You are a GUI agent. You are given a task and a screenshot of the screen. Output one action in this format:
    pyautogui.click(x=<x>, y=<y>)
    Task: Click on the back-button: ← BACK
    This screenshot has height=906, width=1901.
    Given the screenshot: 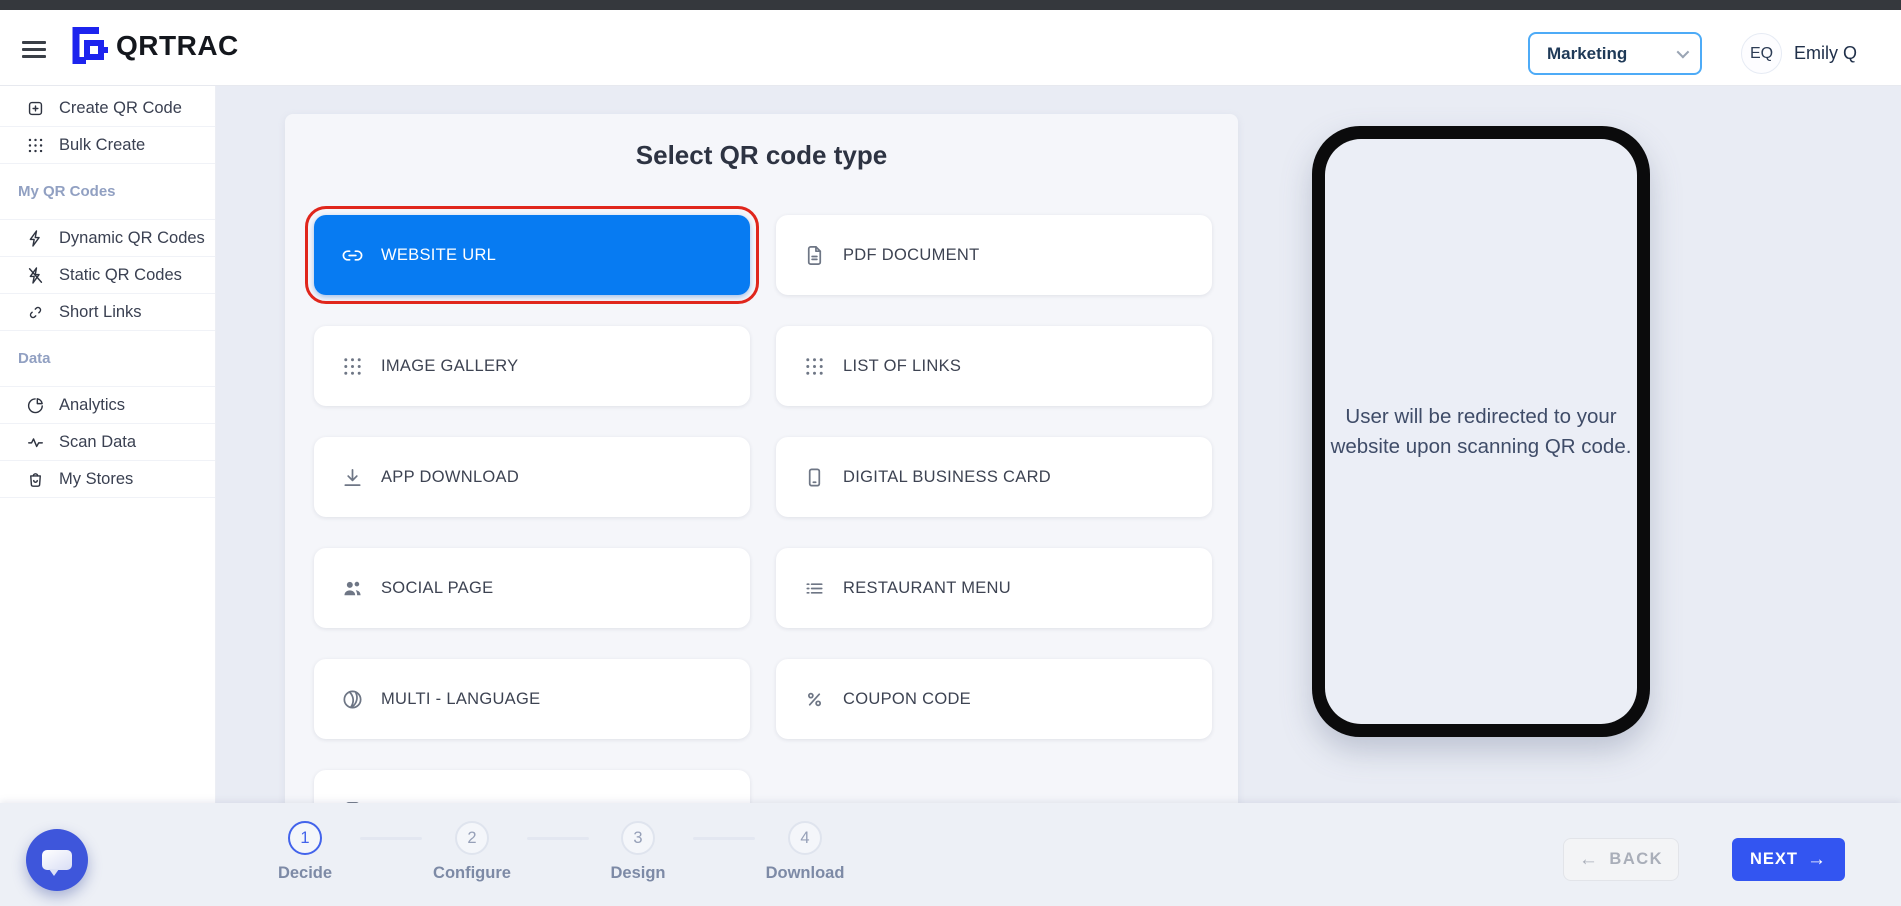 What is the action you would take?
    pyautogui.click(x=1621, y=859)
    